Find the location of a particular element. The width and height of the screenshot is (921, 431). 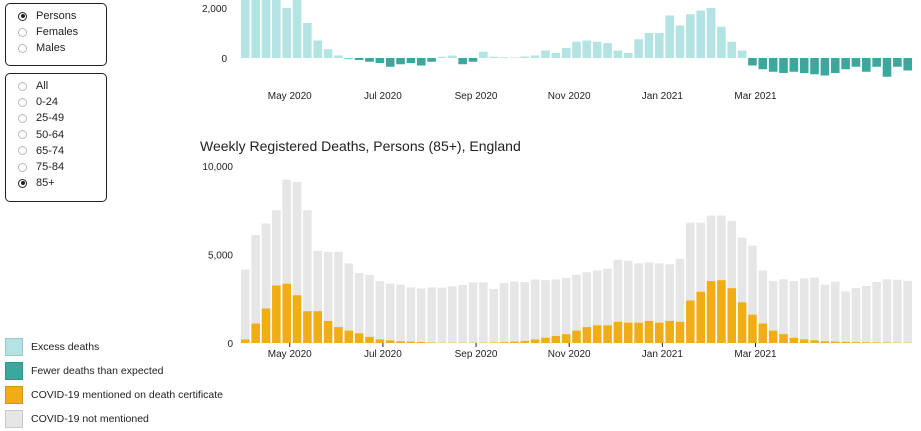

legend-label: Excess deaths is located at coordinates (65, 347).